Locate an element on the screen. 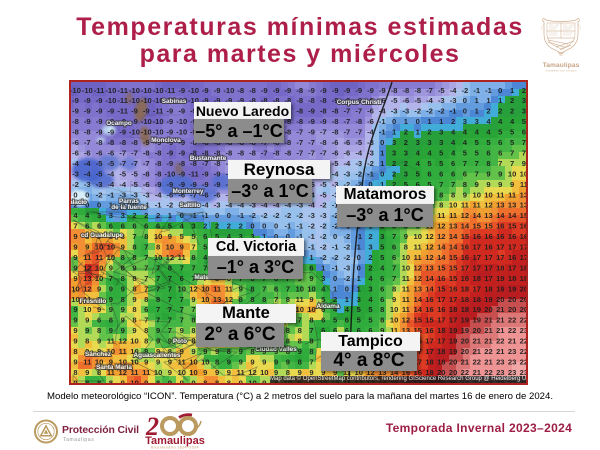 The image size is (600, 450). svg-text: 20 is located at coordinates (453, 372).